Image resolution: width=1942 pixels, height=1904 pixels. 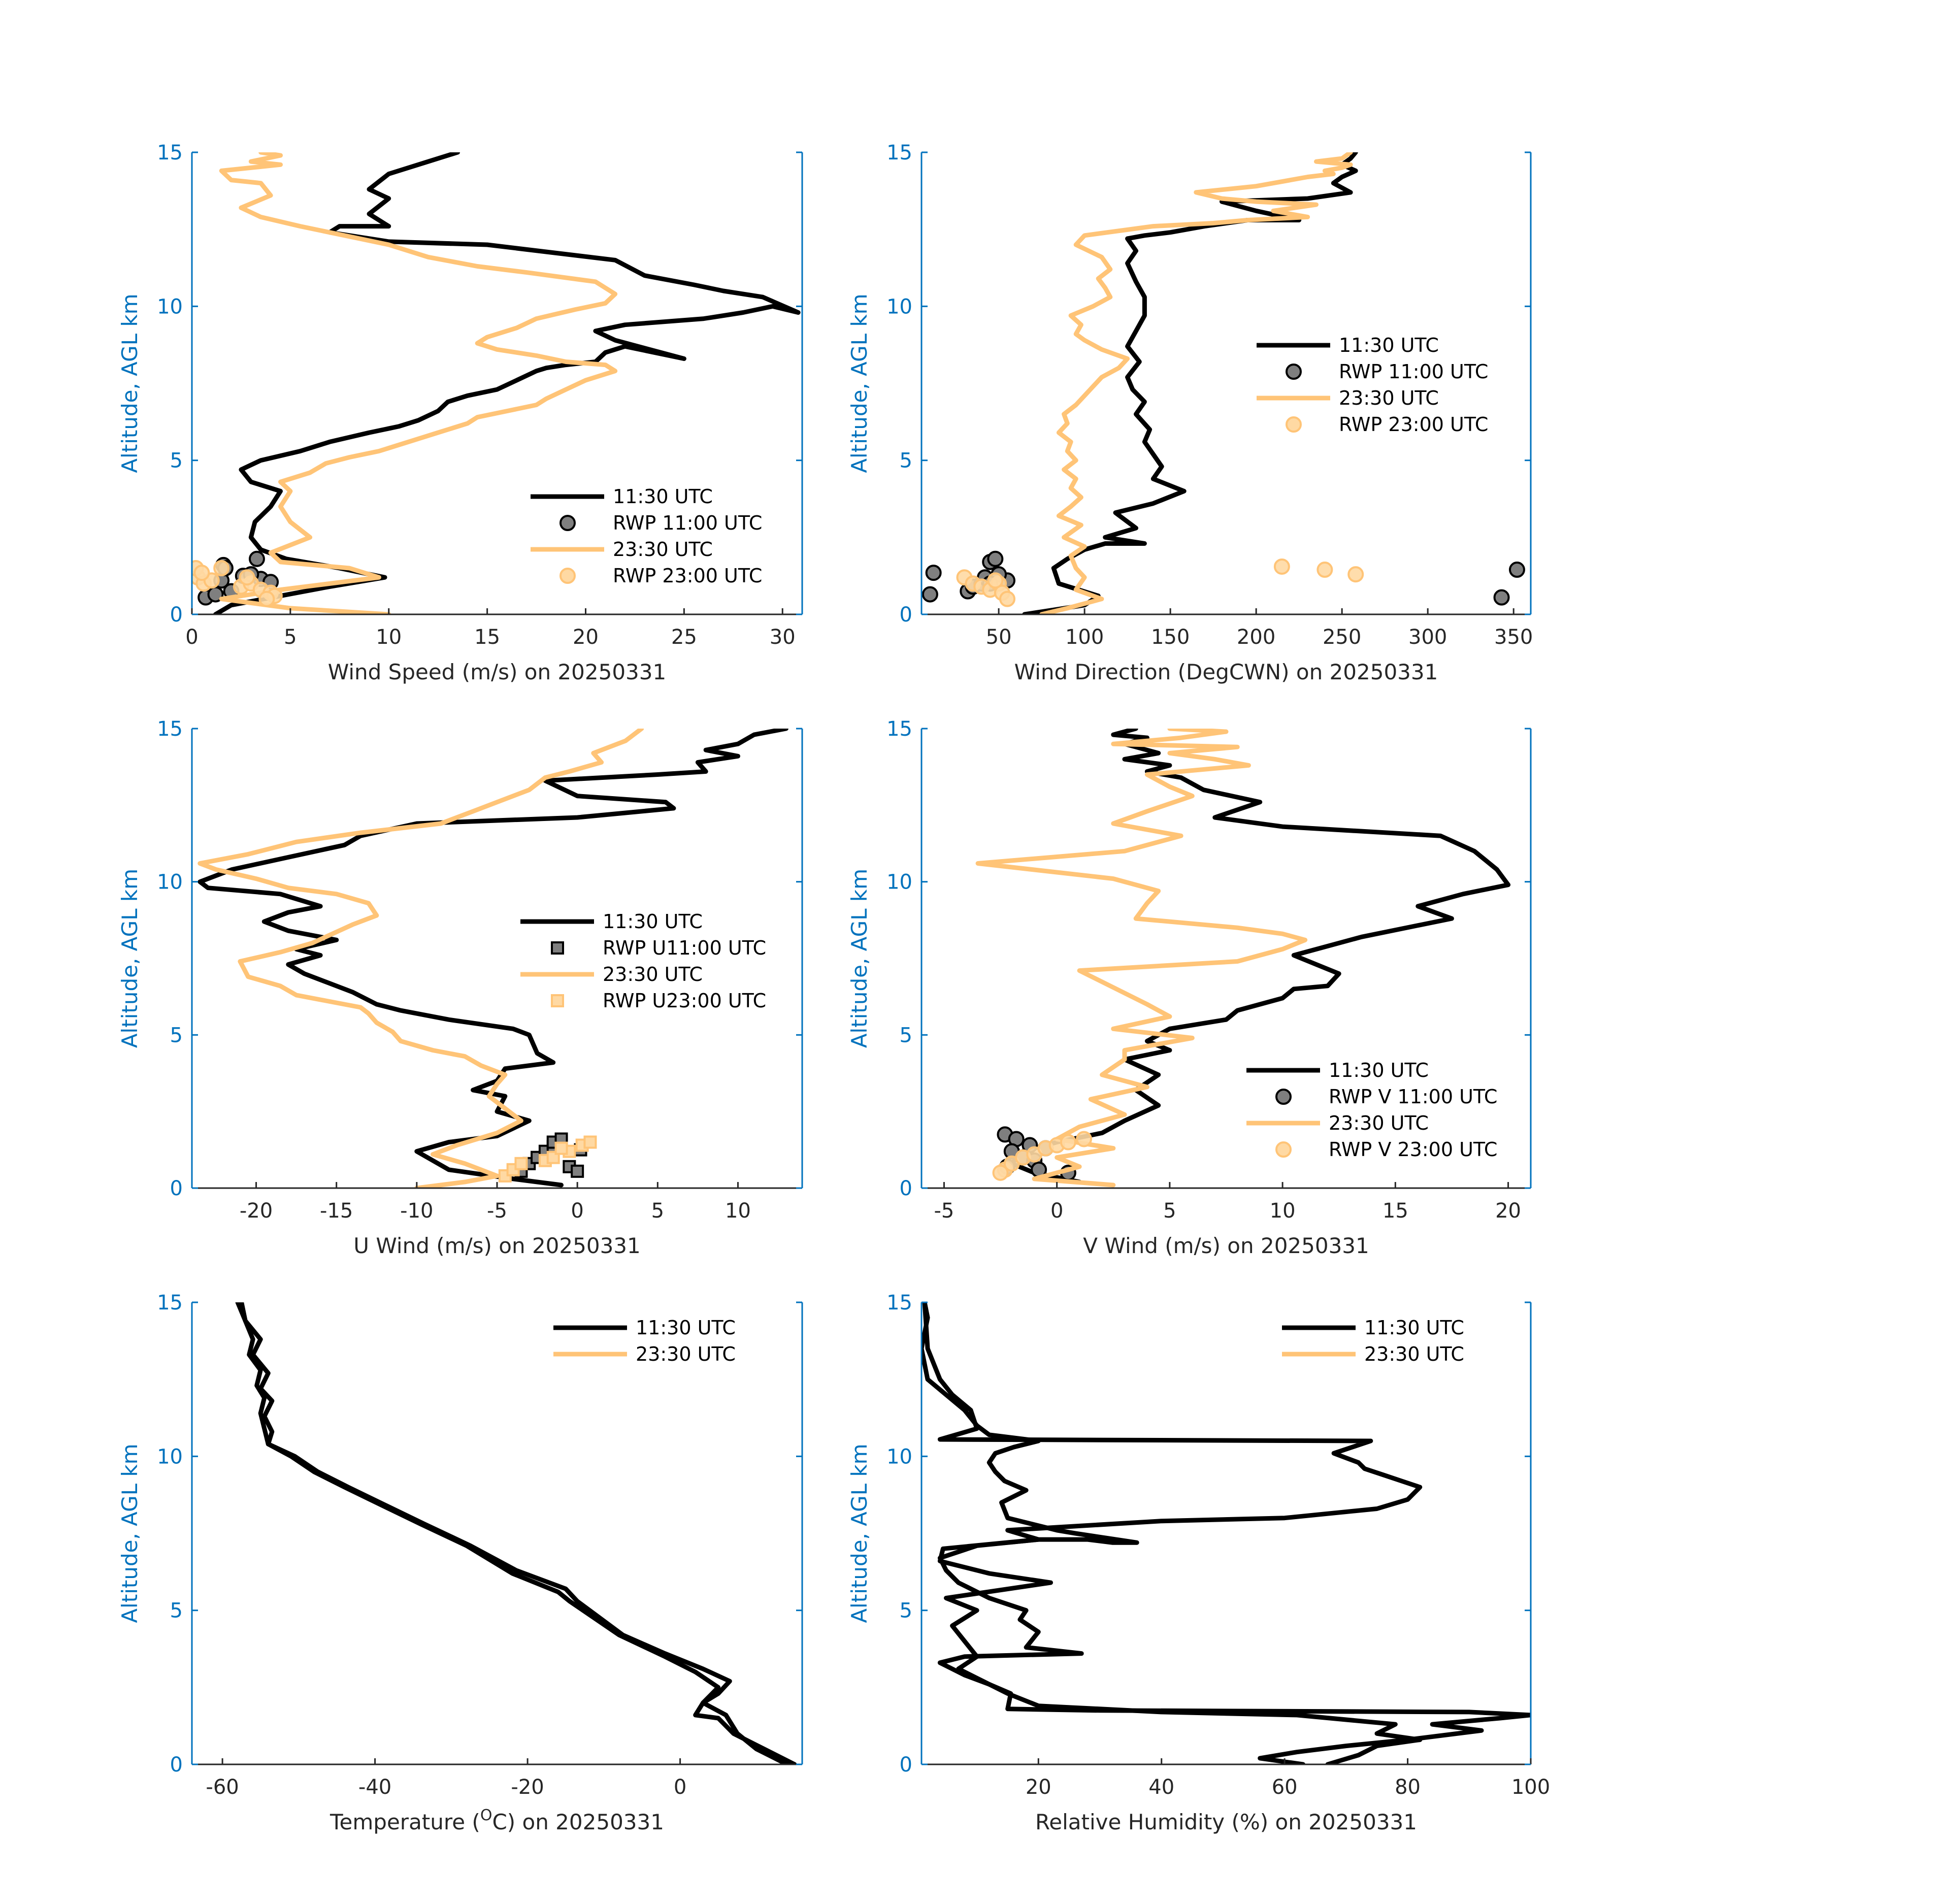 I want to click on x-tick-label: -60, so click(x=222, y=1788).